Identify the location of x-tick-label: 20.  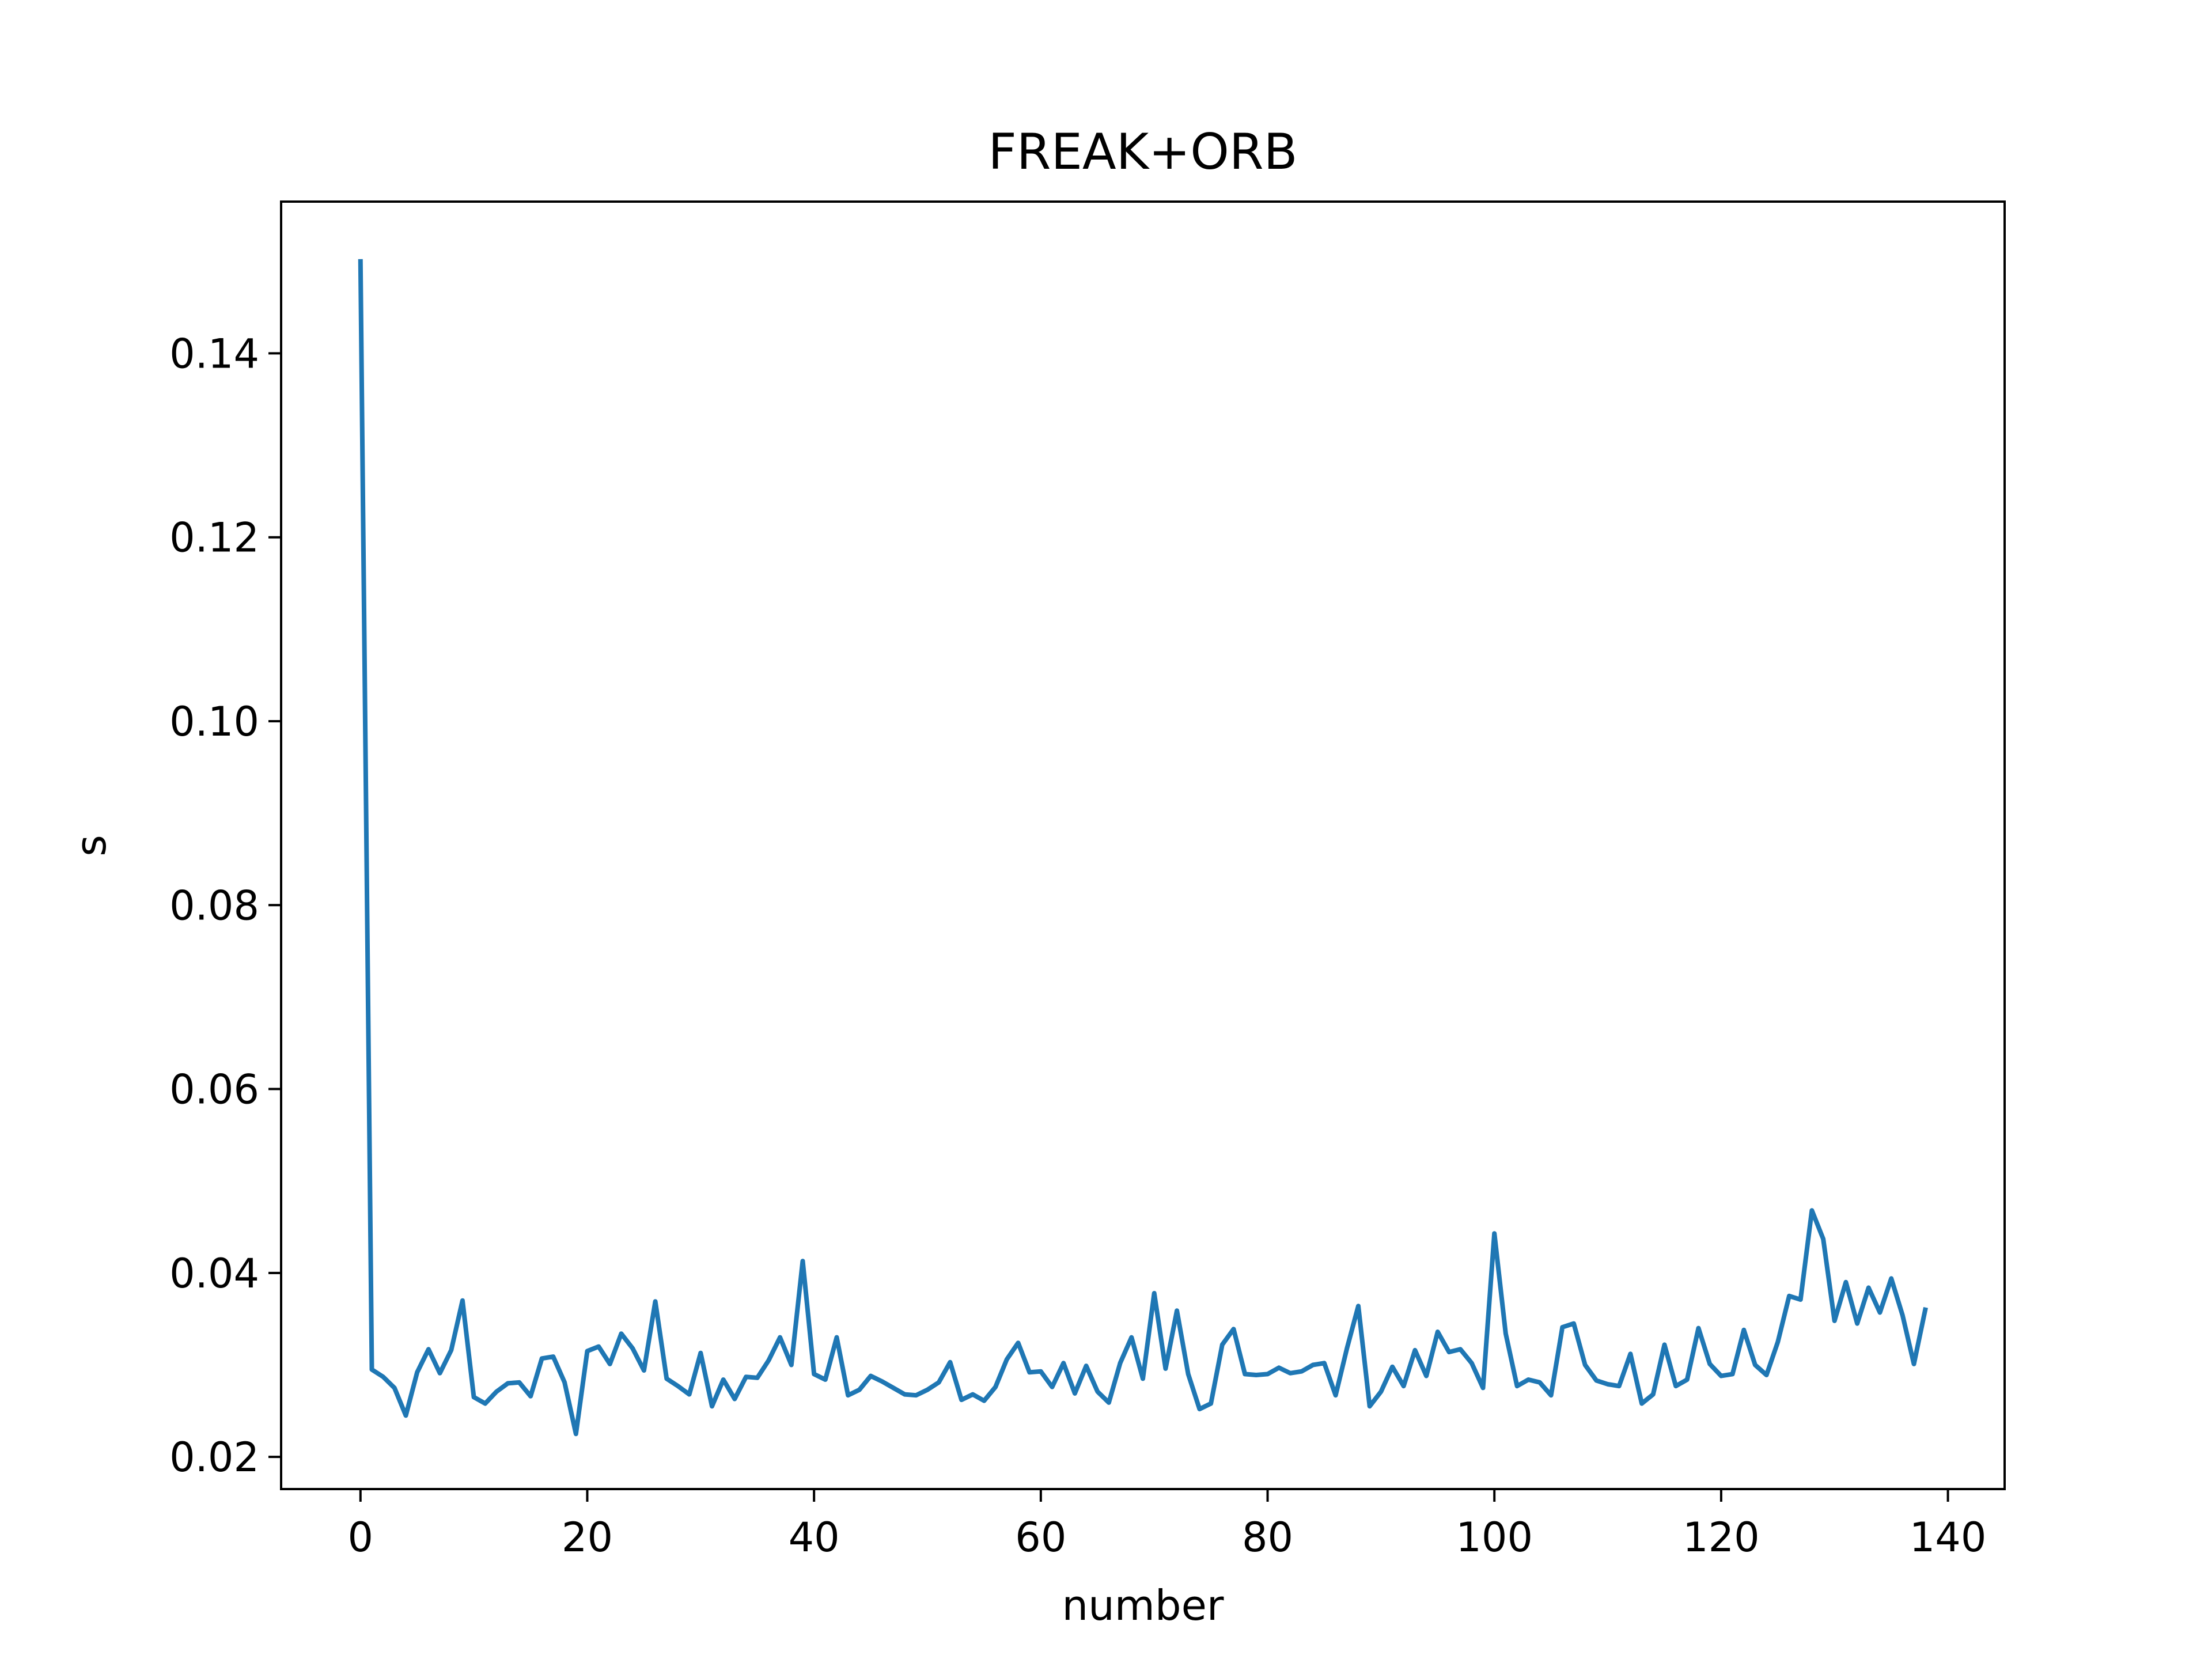
(587, 1537).